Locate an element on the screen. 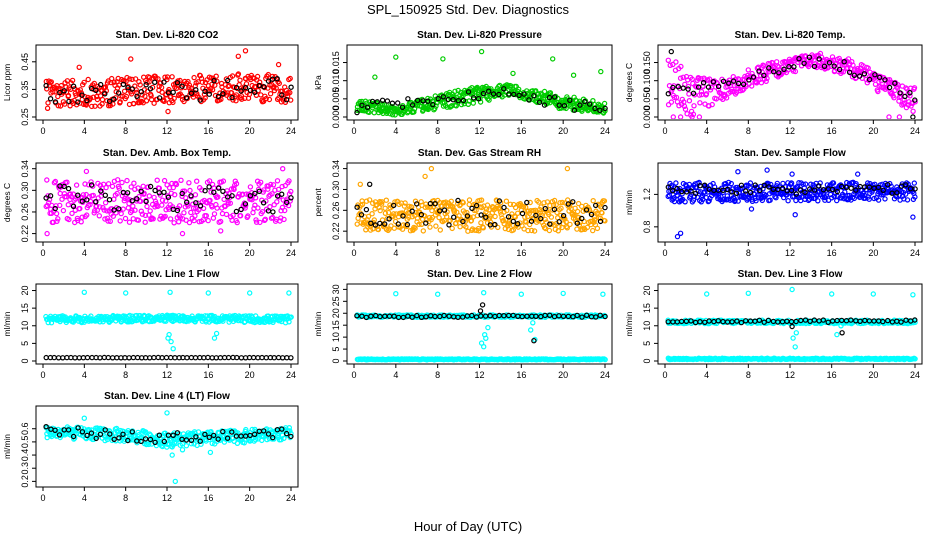 The width and height of the screenshot is (936, 545). y-tick-label: 15 is located at coordinates (647, 308).